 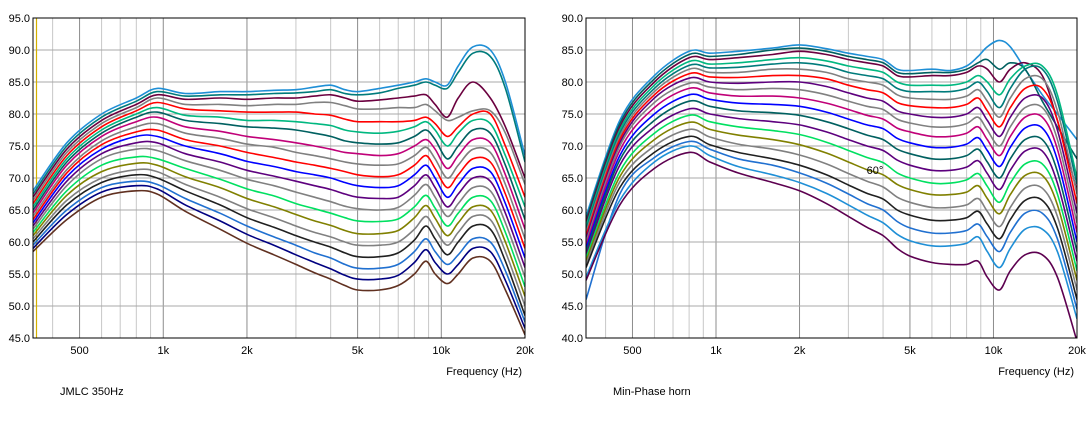 I want to click on chart-caption: JMLC 350Hz, so click(x=92, y=392).